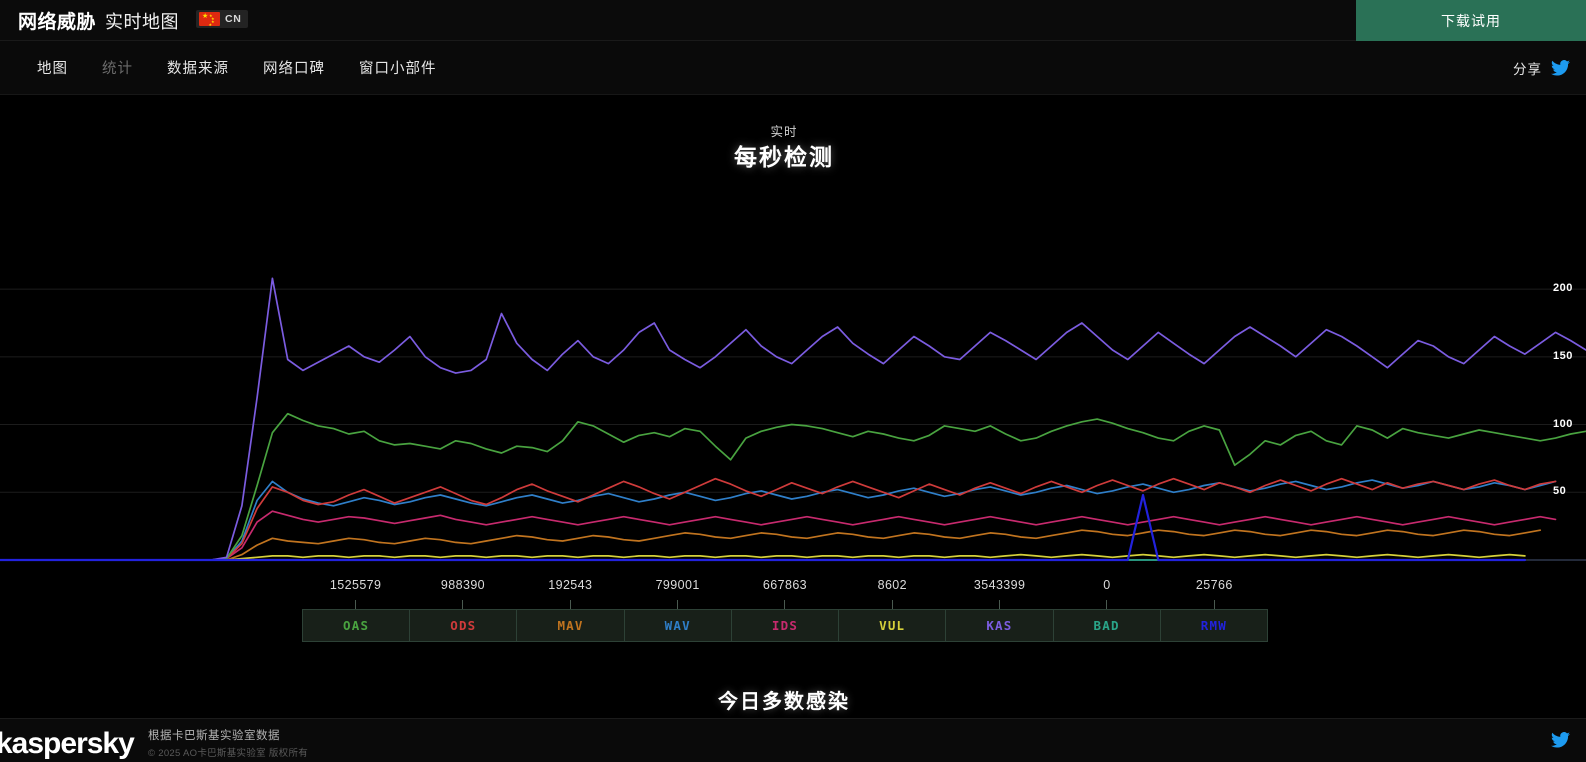  Describe the element at coordinates (357, 625) in the screenshot. I see `legend-item-oas: OAS` at that location.